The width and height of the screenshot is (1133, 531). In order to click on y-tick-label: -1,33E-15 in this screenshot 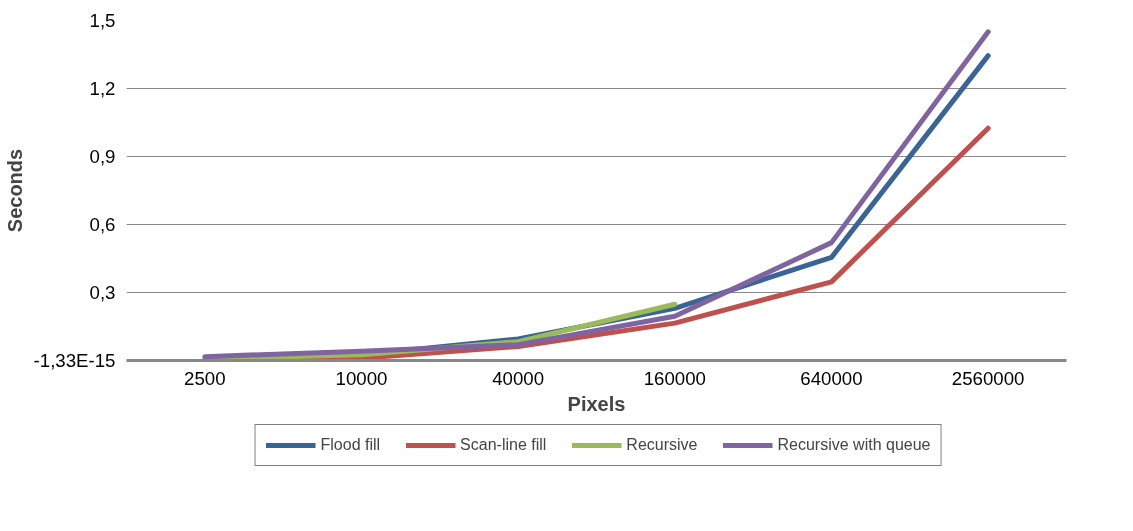, I will do `click(74, 360)`.